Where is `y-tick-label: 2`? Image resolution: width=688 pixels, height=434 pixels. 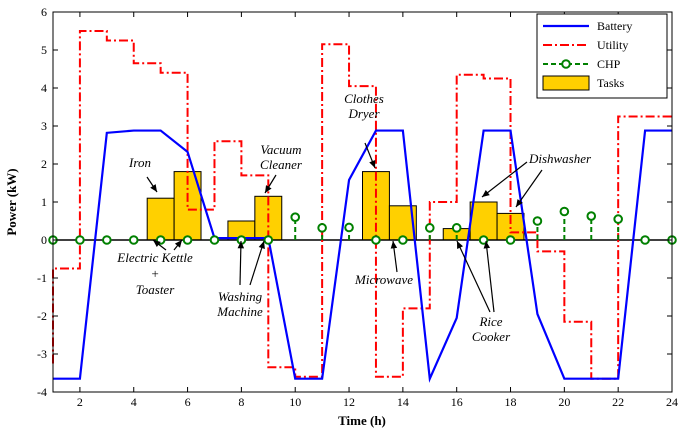 y-tick-label: 2 is located at coordinates (44, 164).